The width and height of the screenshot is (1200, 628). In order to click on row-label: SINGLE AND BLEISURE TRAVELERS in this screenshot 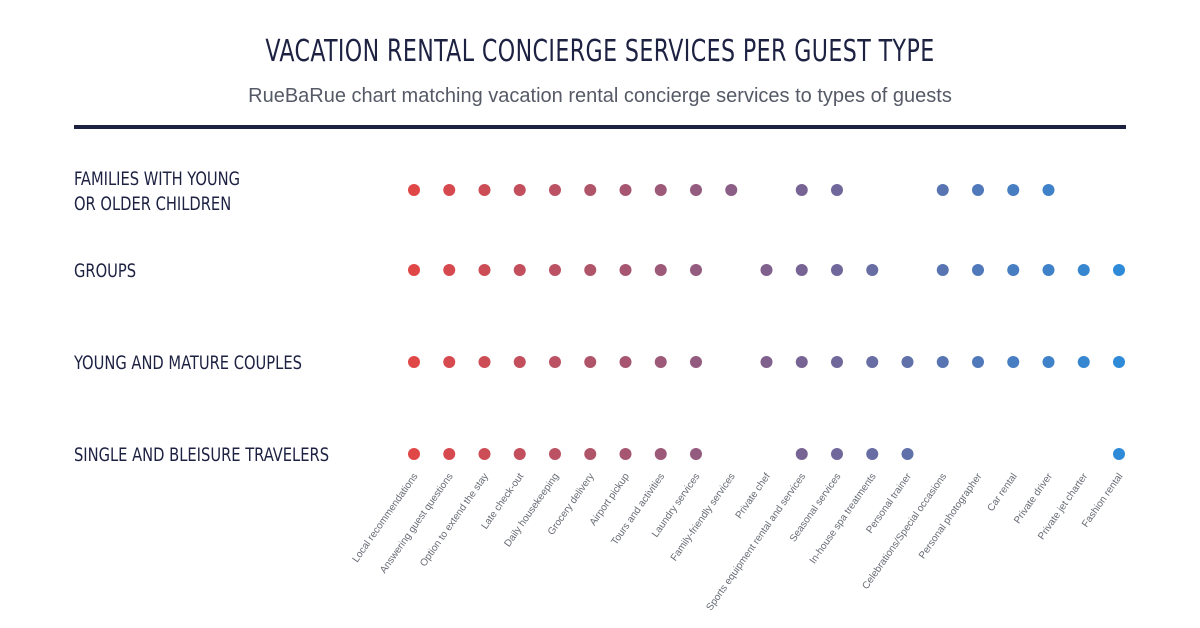, I will do `click(201, 455)`.